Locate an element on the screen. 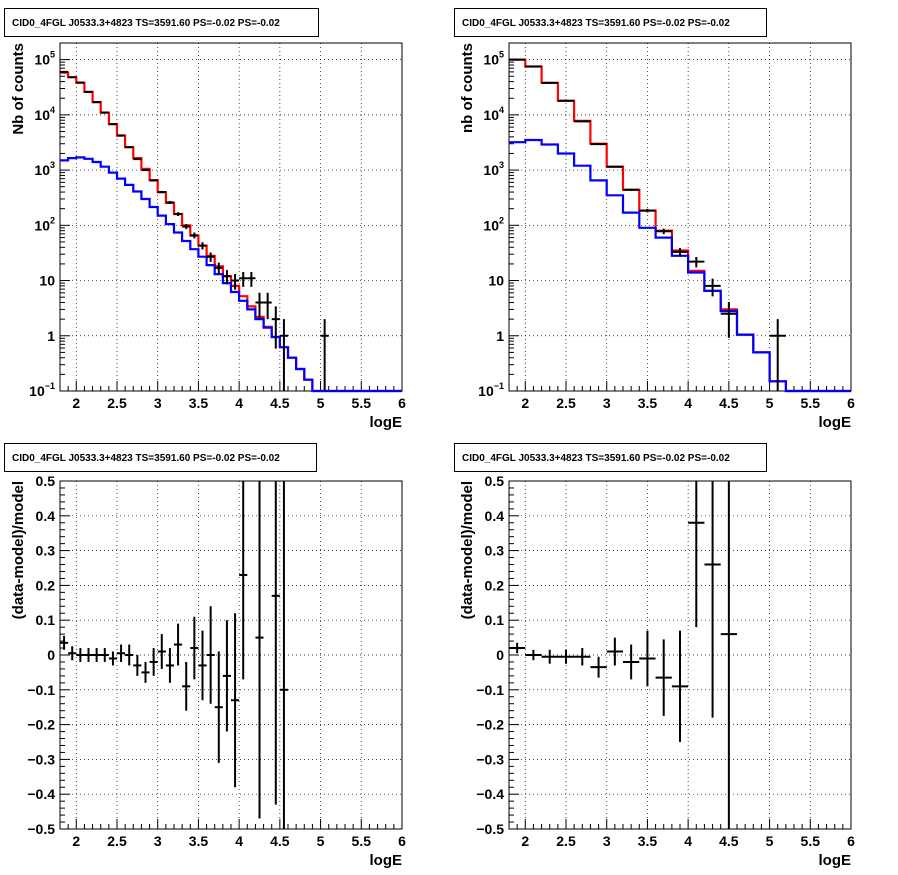 Image resolution: width=898 pixels, height=875 pixels. y-axis-label: nb of counts is located at coordinates (467, 88).